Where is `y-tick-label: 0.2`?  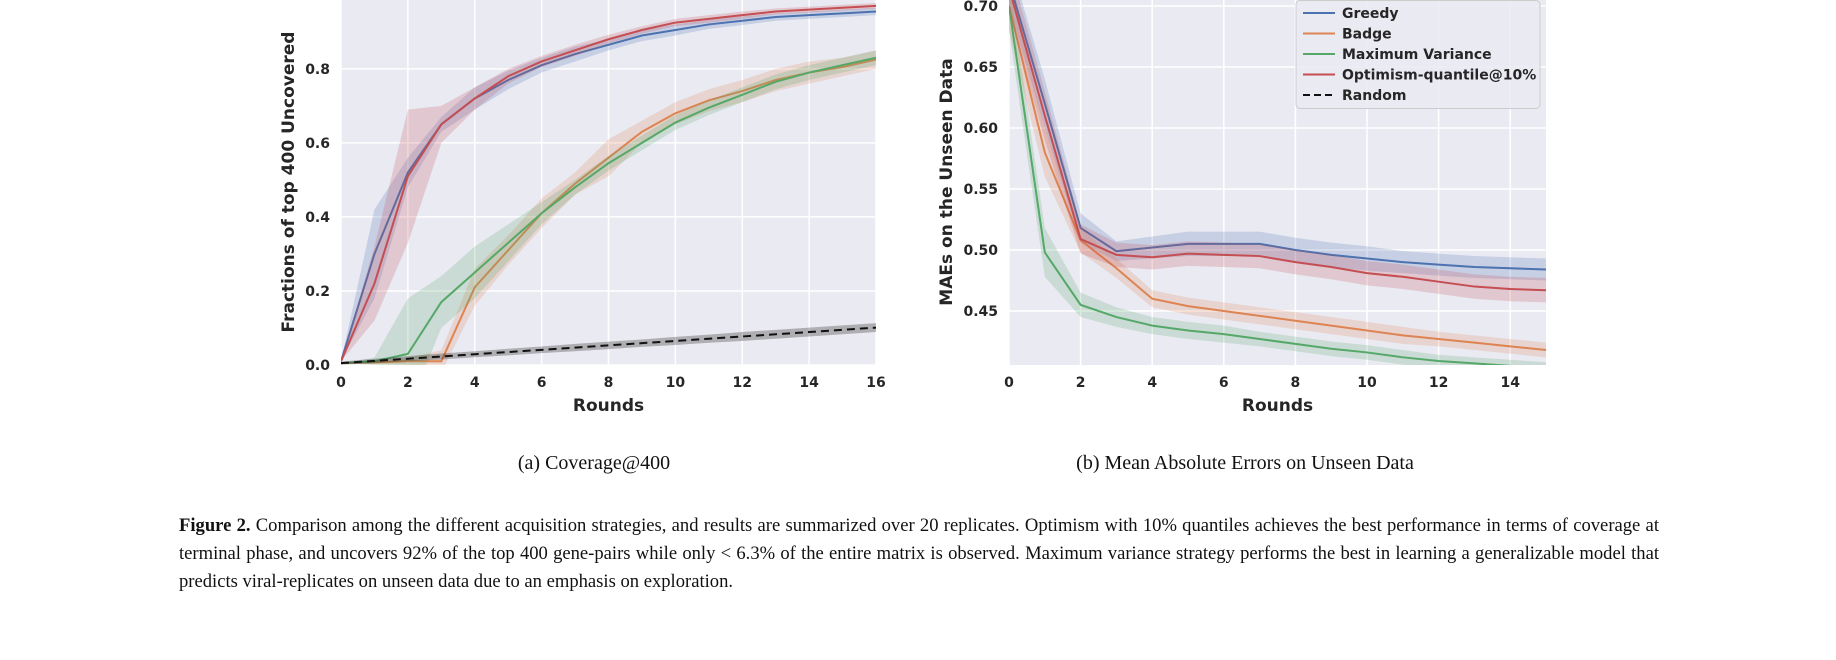 y-tick-label: 0.2 is located at coordinates (317, 292).